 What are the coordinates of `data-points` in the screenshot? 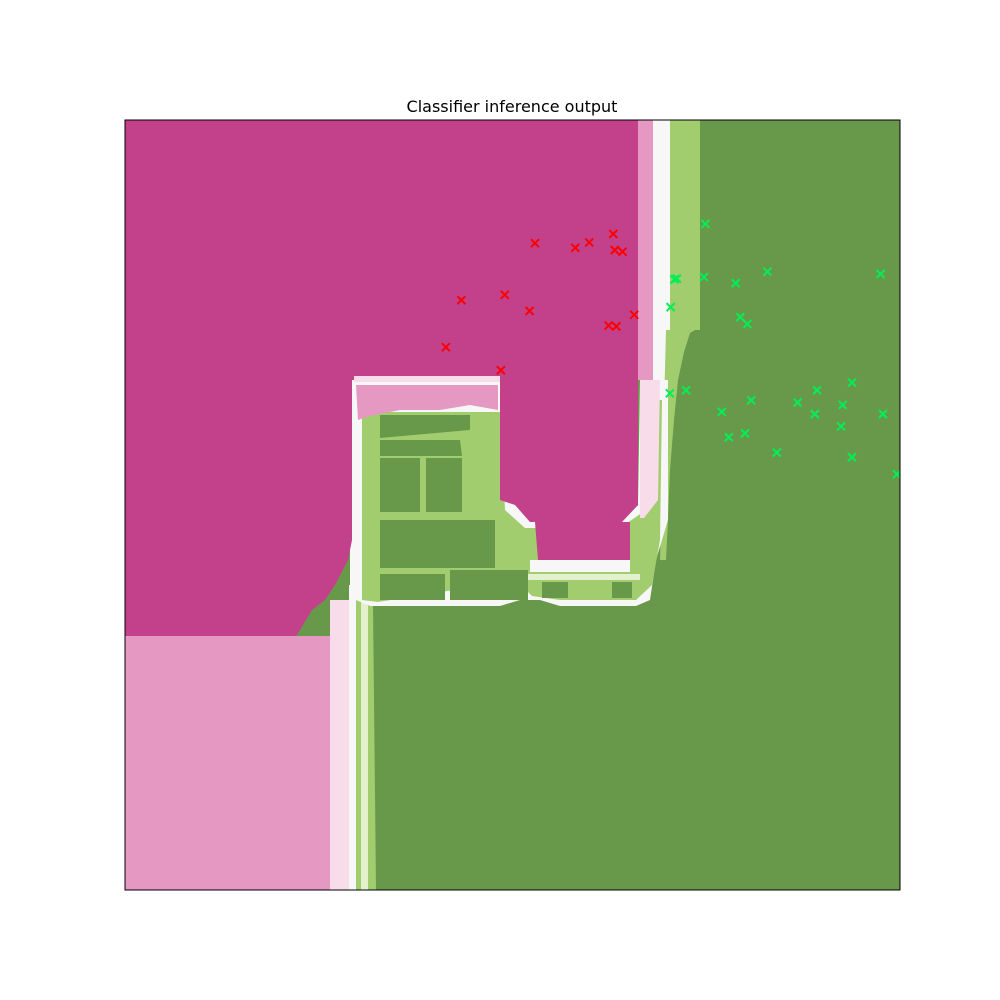 It's located at (670, 349).